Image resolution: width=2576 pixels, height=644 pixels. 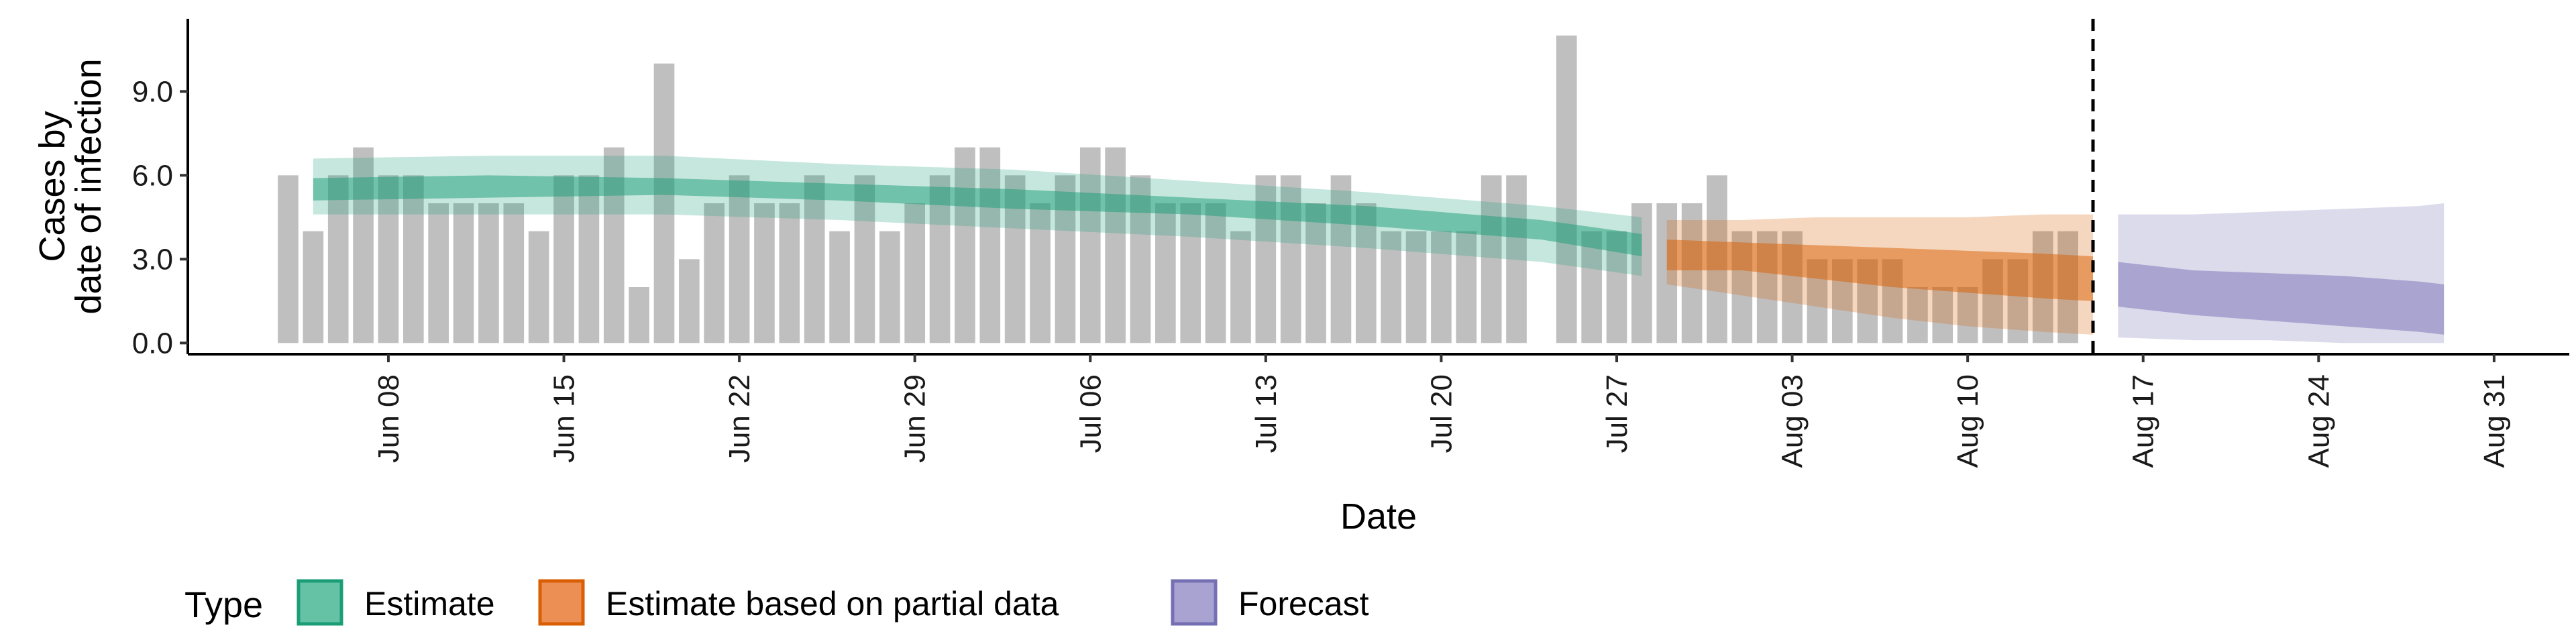 What do you see at coordinates (152, 343) in the screenshot?
I see `y-tick-label: 0.0` at bounding box center [152, 343].